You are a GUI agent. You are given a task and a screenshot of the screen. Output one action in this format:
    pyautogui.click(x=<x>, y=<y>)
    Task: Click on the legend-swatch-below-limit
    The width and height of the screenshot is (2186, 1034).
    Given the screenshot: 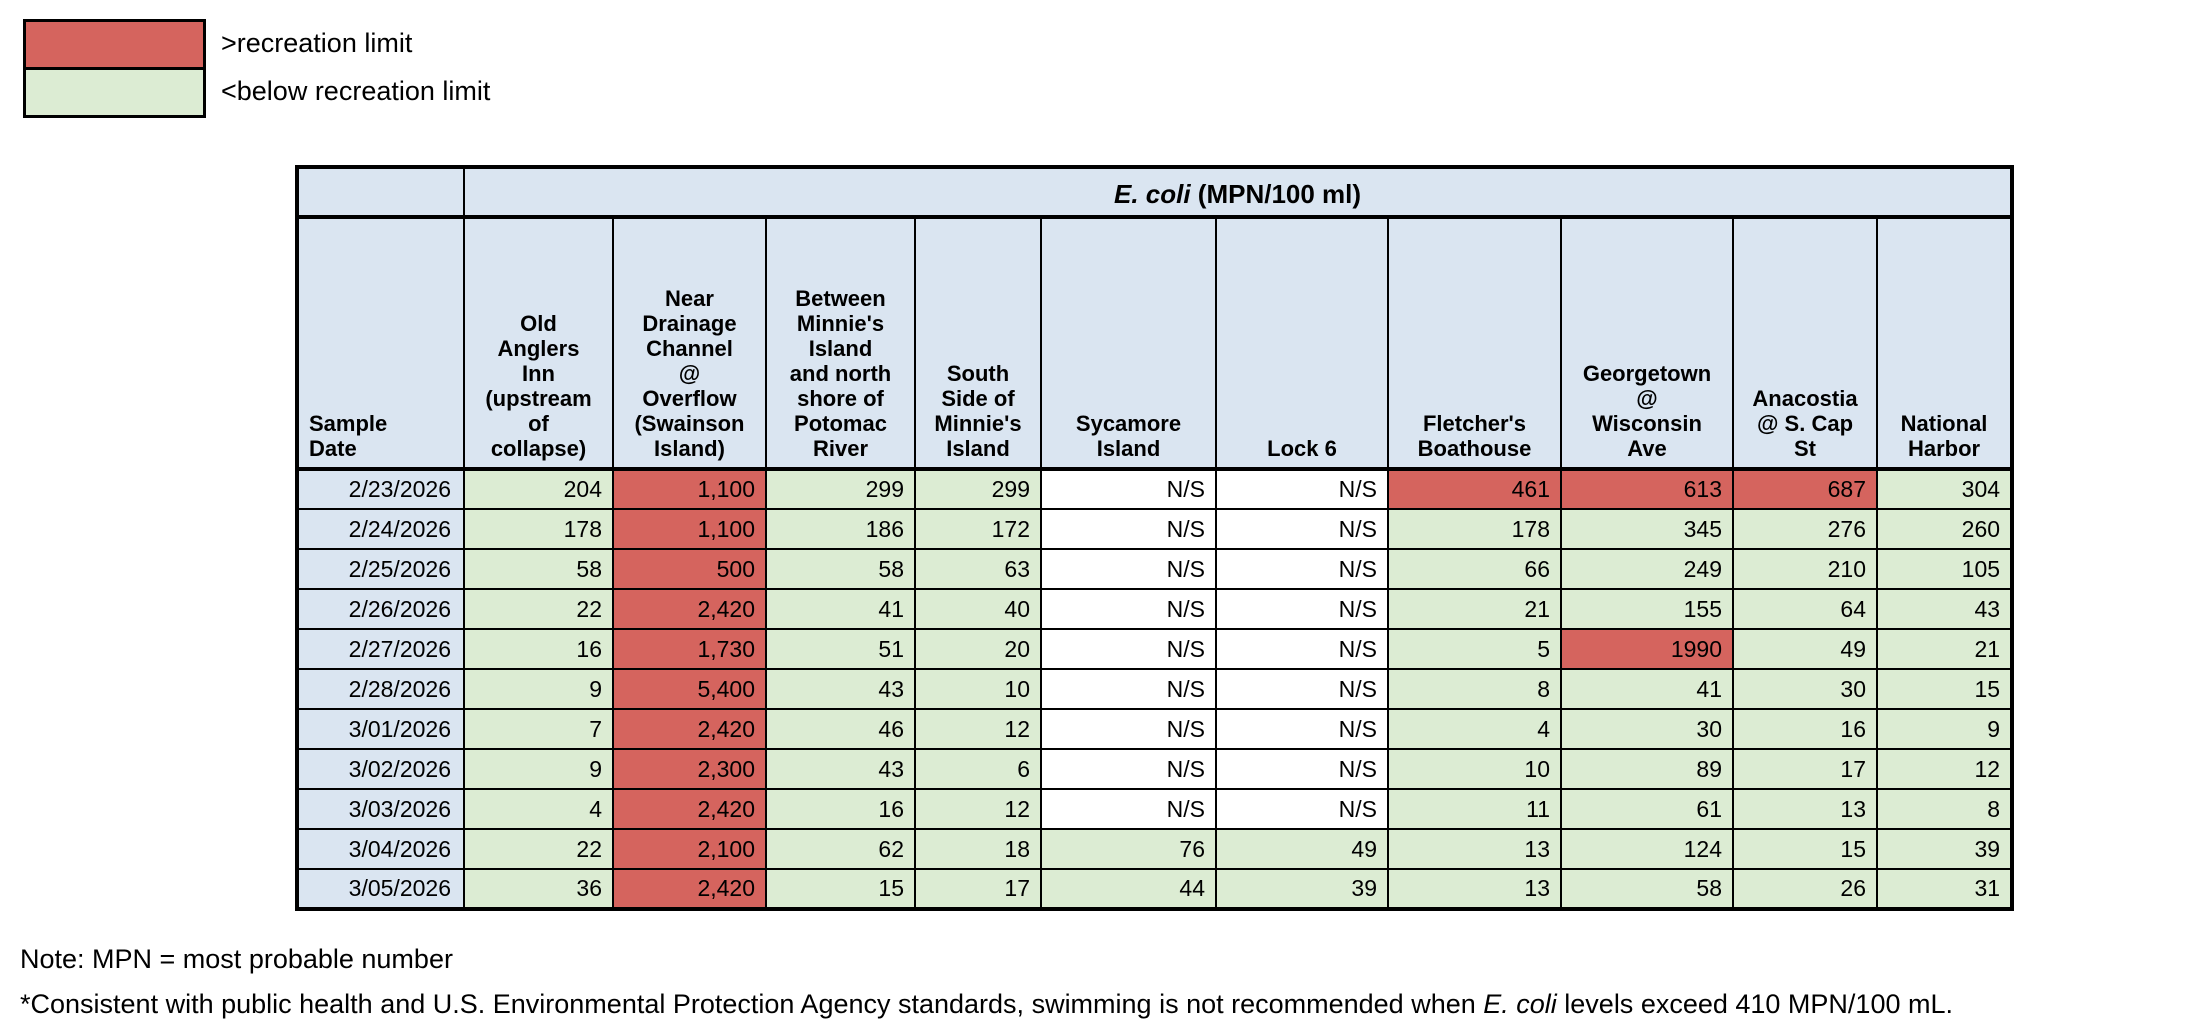 What is the action you would take?
    pyautogui.click(x=114, y=92)
    